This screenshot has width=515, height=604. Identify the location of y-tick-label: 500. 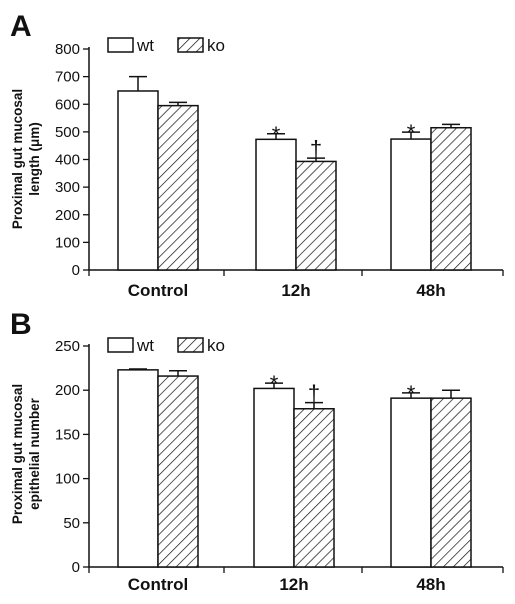
(67, 132).